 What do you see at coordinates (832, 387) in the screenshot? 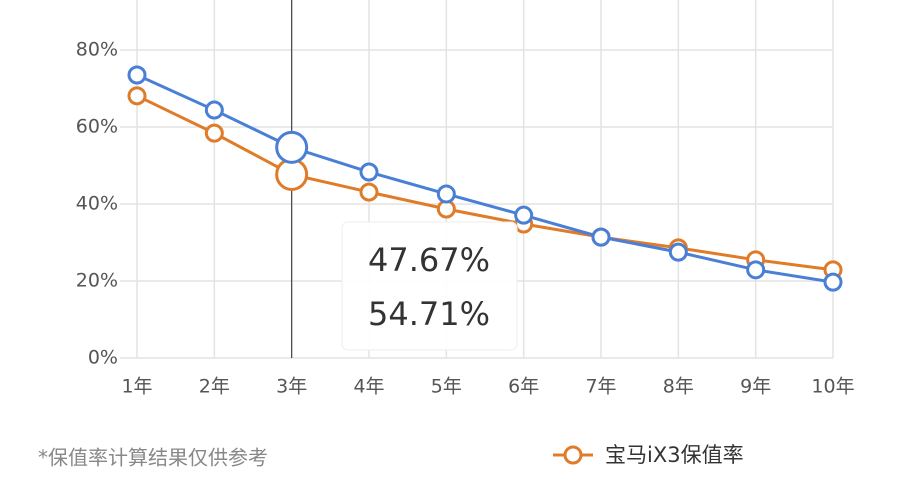
I see `x-tick-label: 10年` at bounding box center [832, 387].